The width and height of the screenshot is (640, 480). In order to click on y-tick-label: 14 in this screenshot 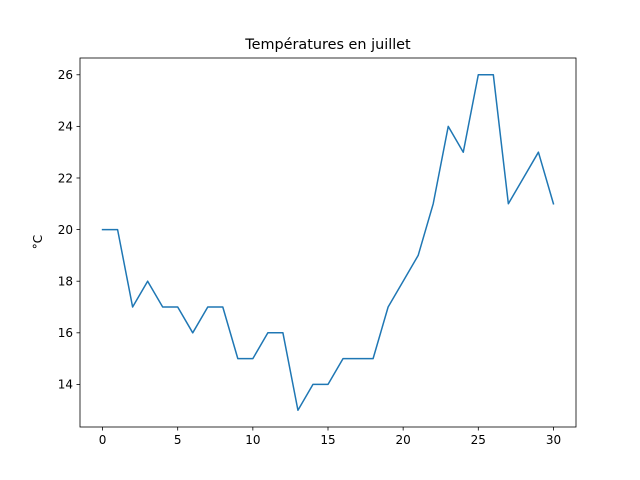, I will do `click(65, 385)`.